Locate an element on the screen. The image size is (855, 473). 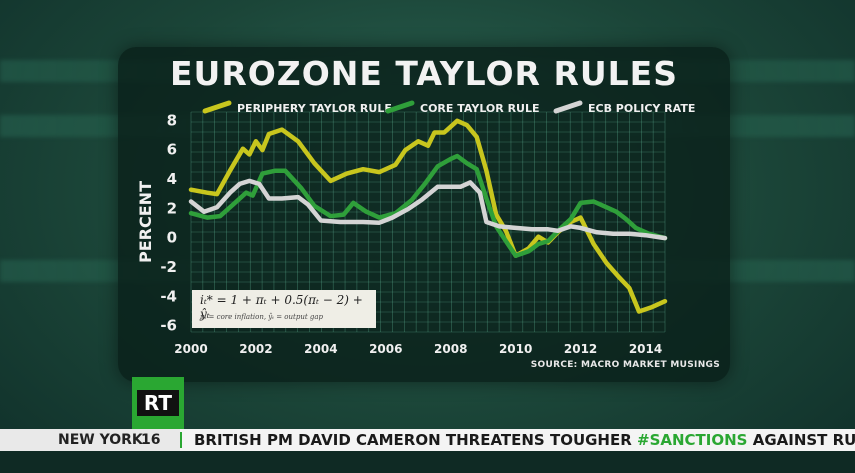
y-tick-label: 2 is located at coordinates (172, 208).